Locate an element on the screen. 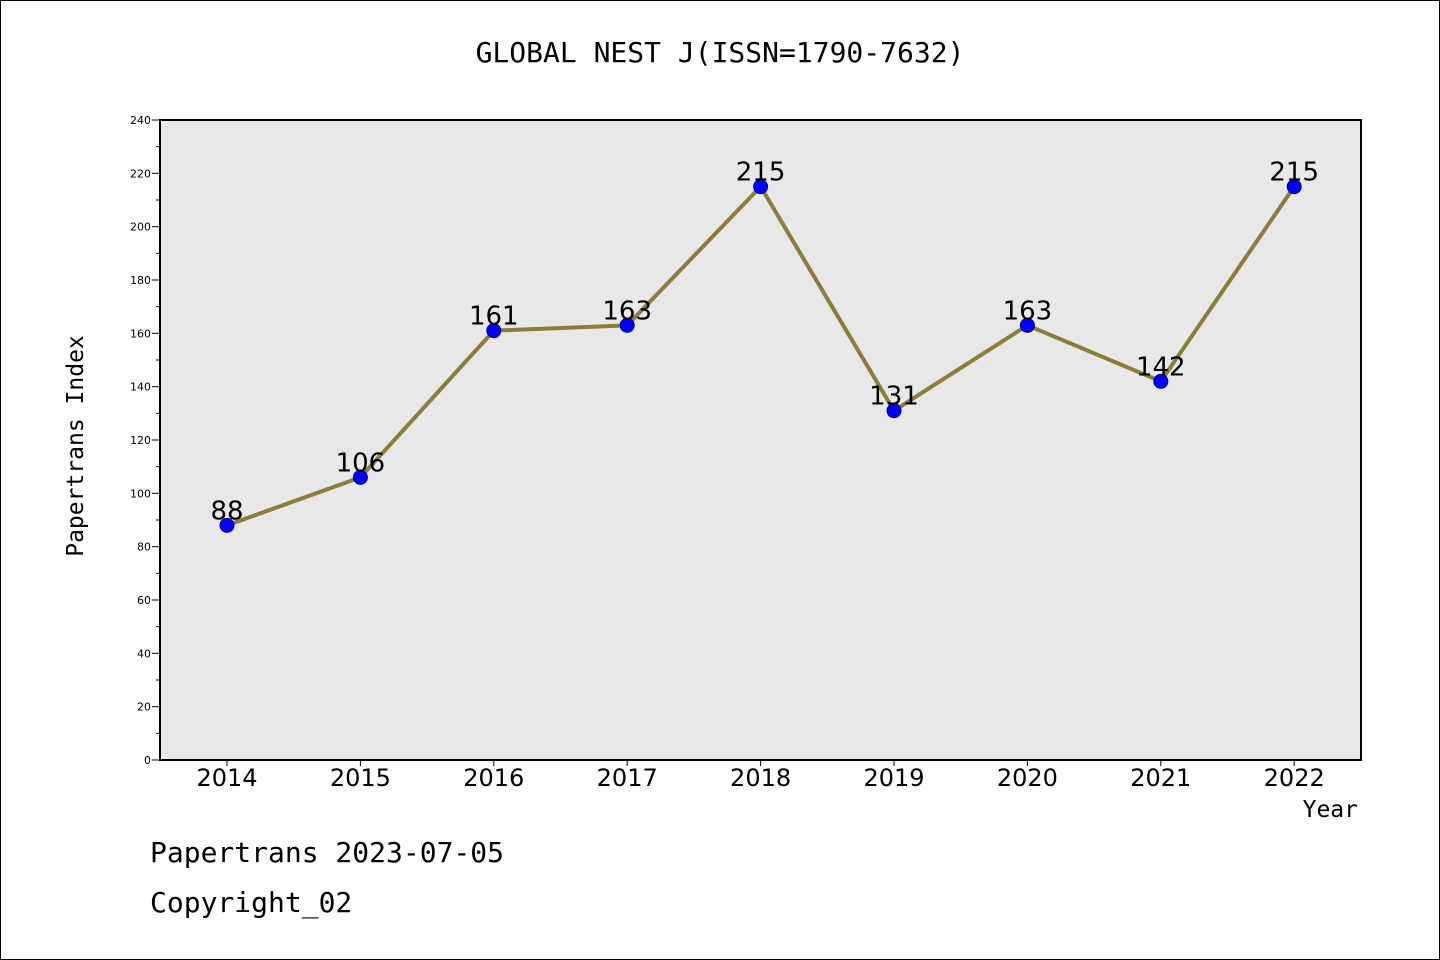 This screenshot has height=960, width=1440. y-tick-label: 60 is located at coordinates (144, 600).